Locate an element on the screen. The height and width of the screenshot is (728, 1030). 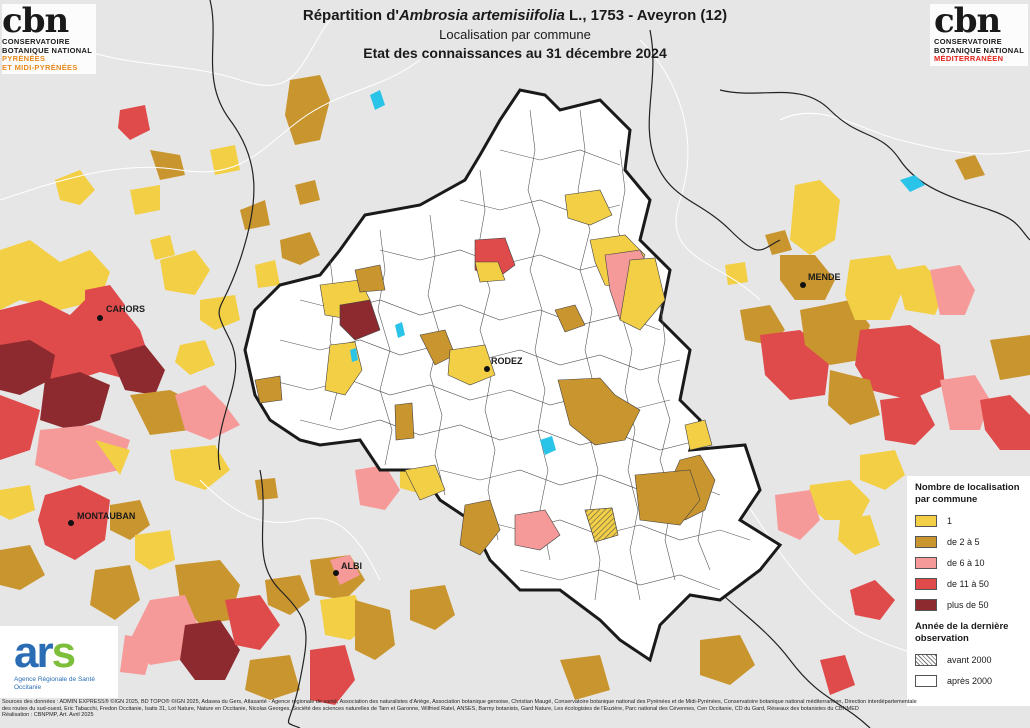
legend-item: de 2 à 5 is located at coordinates (972, 541).